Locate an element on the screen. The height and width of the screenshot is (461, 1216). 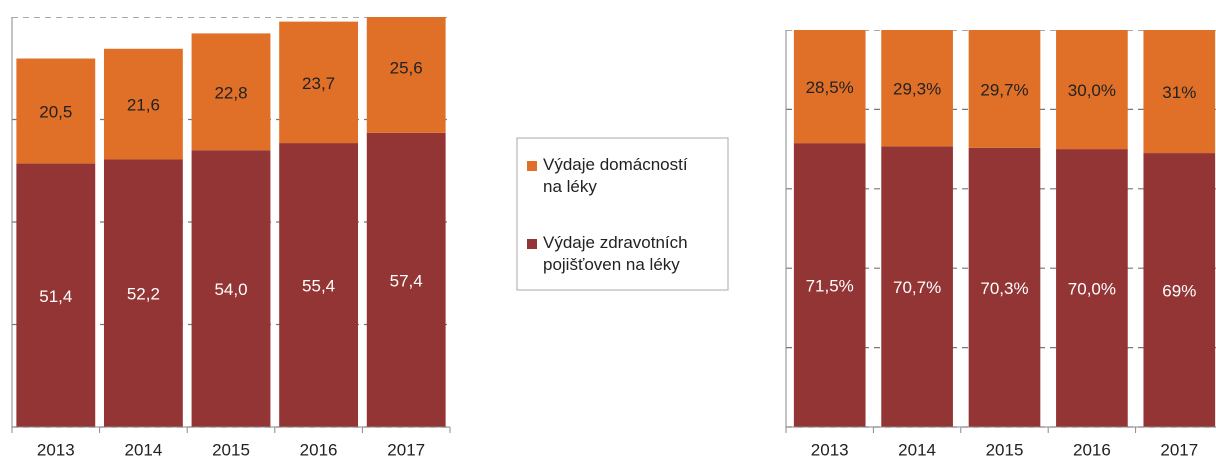
legend-line: Výdaje domácností is located at coordinates (615, 164).